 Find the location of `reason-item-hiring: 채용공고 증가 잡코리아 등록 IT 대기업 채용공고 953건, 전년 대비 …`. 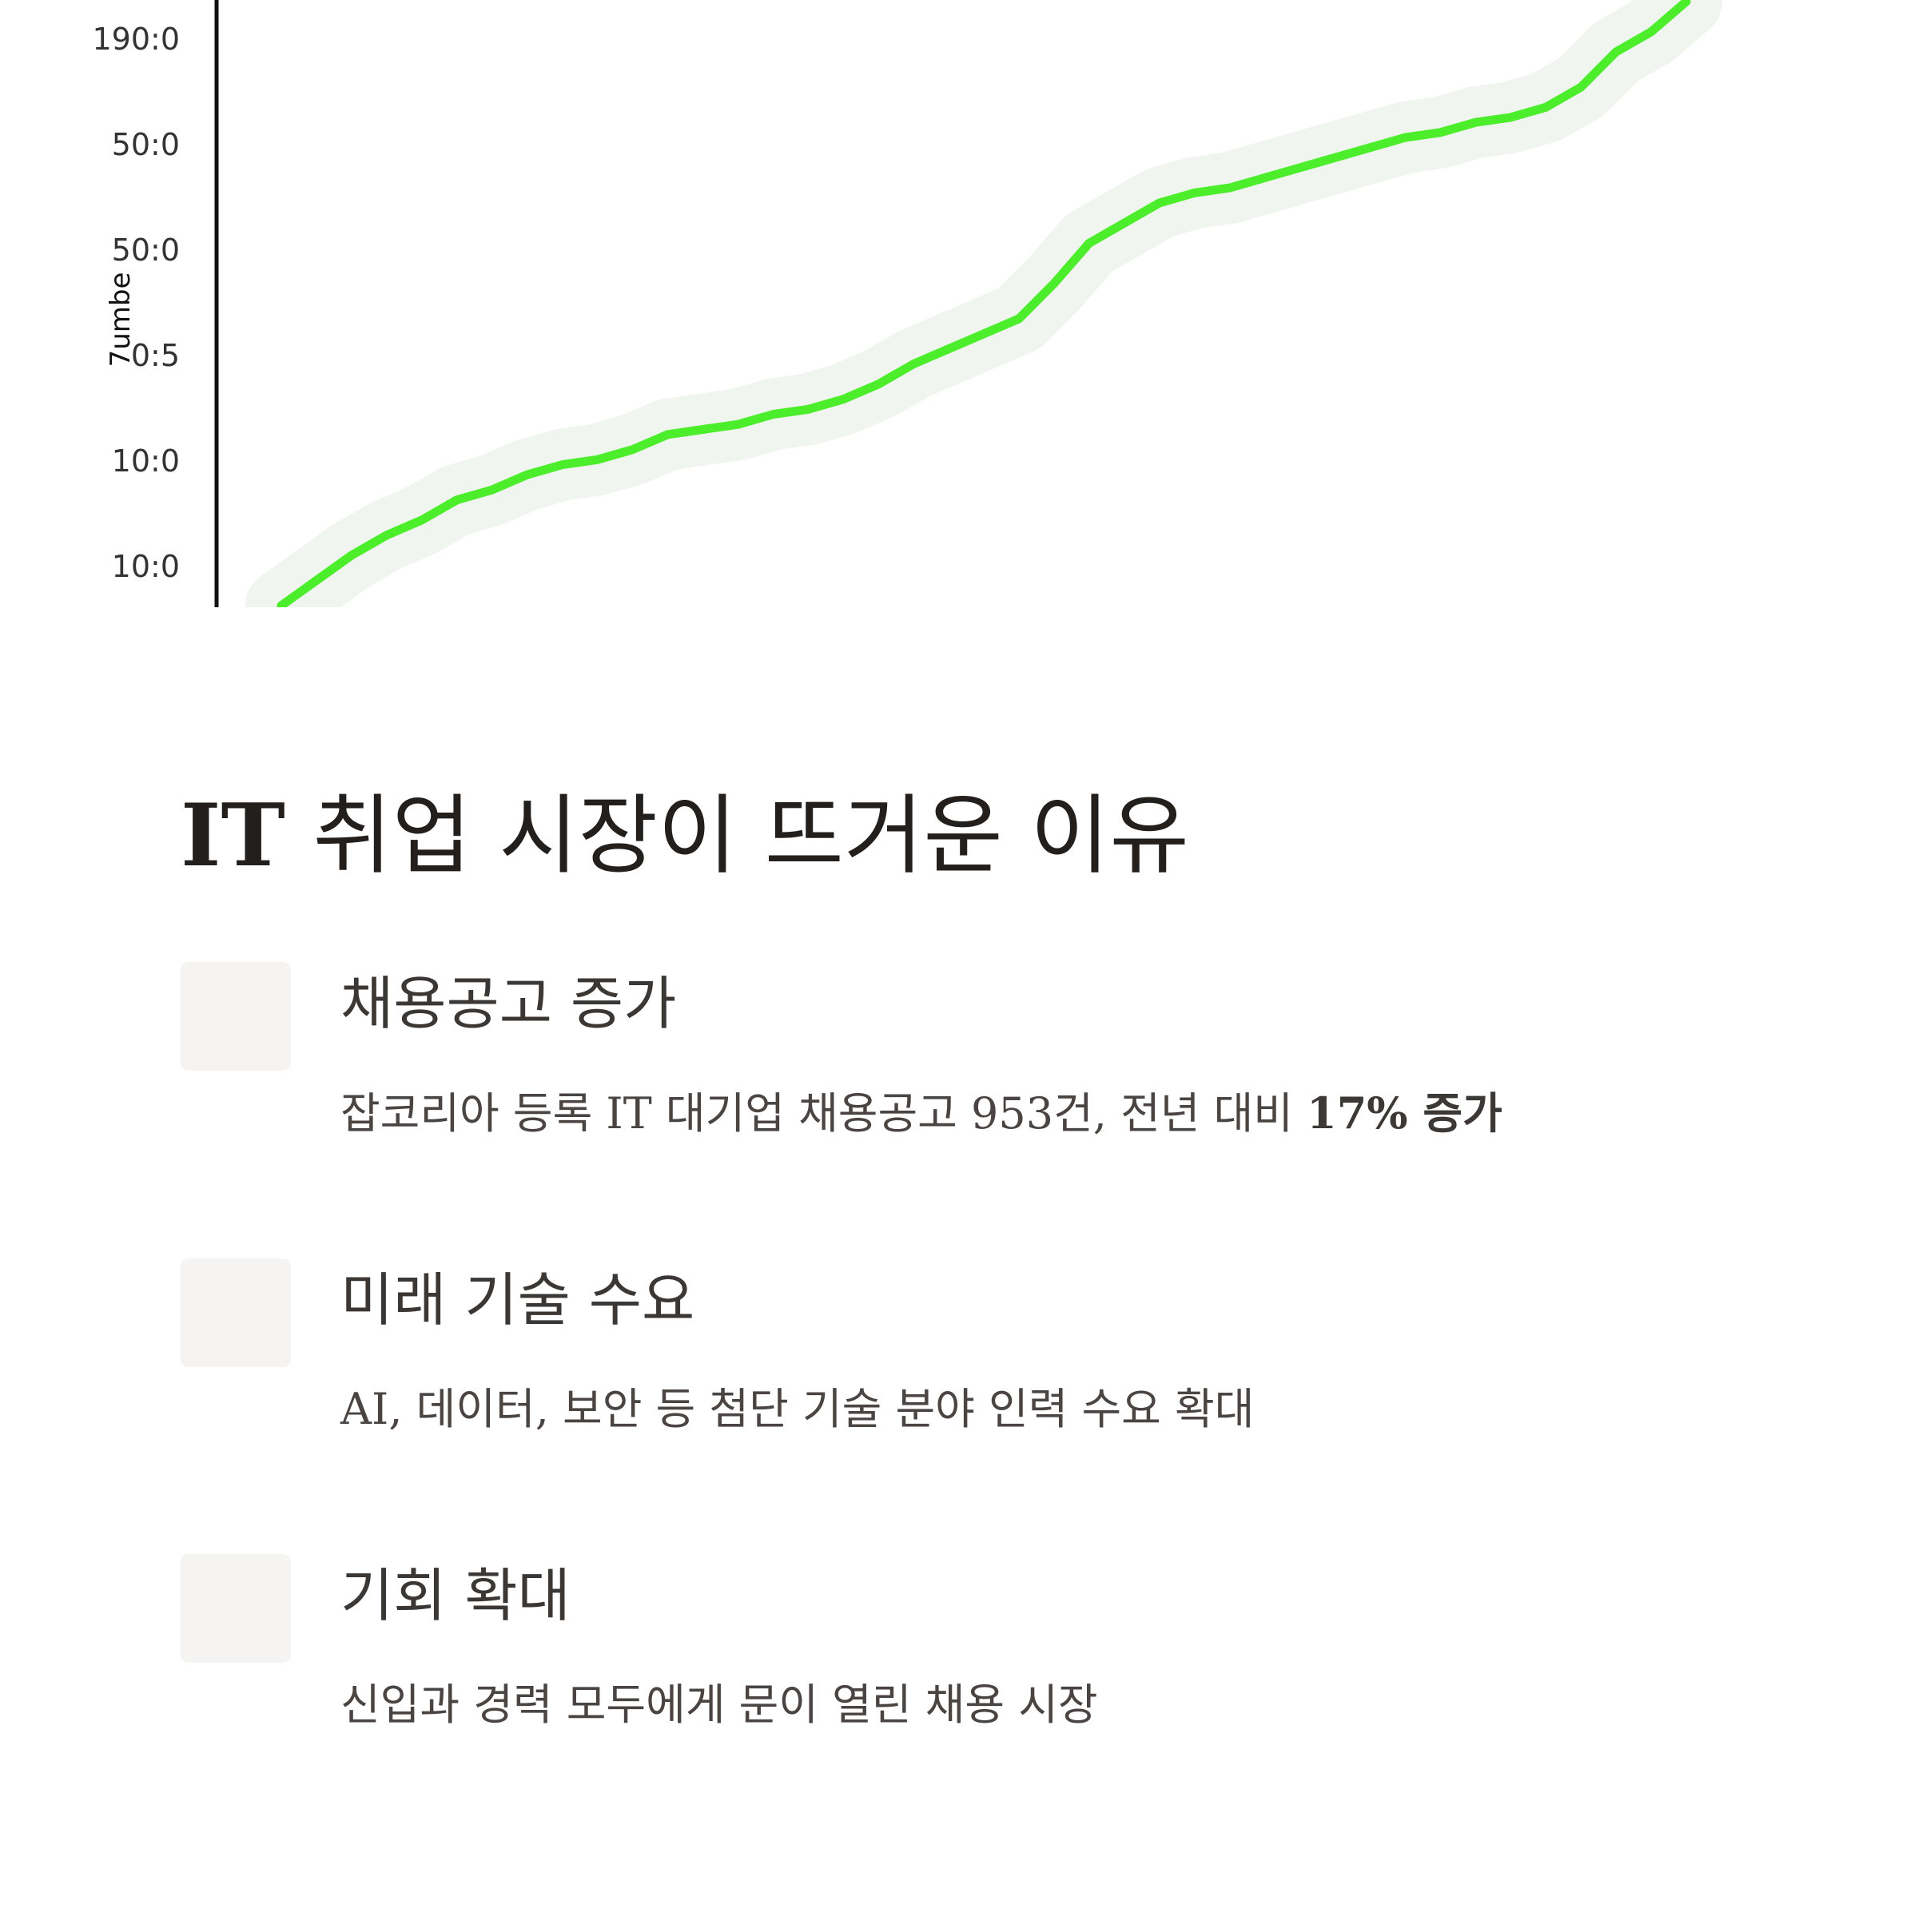

reason-item-hiring: 채용공고 증가 잡코리아 등록 IT 대기업 채용공고 953건, 전년 대비 … is located at coordinates (940, 1062).